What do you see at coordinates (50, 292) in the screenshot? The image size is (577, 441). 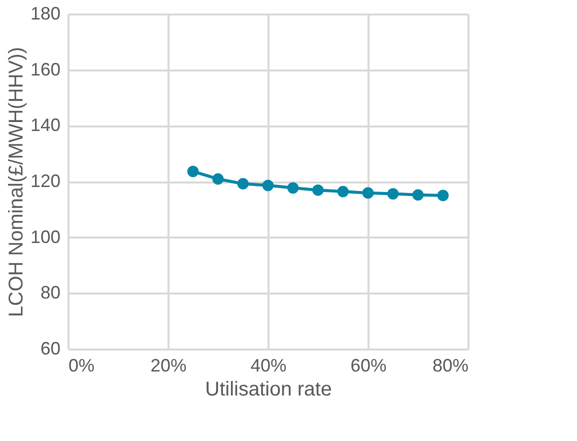 I see `y-tick-label: 80` at bounding box center [50, 292].